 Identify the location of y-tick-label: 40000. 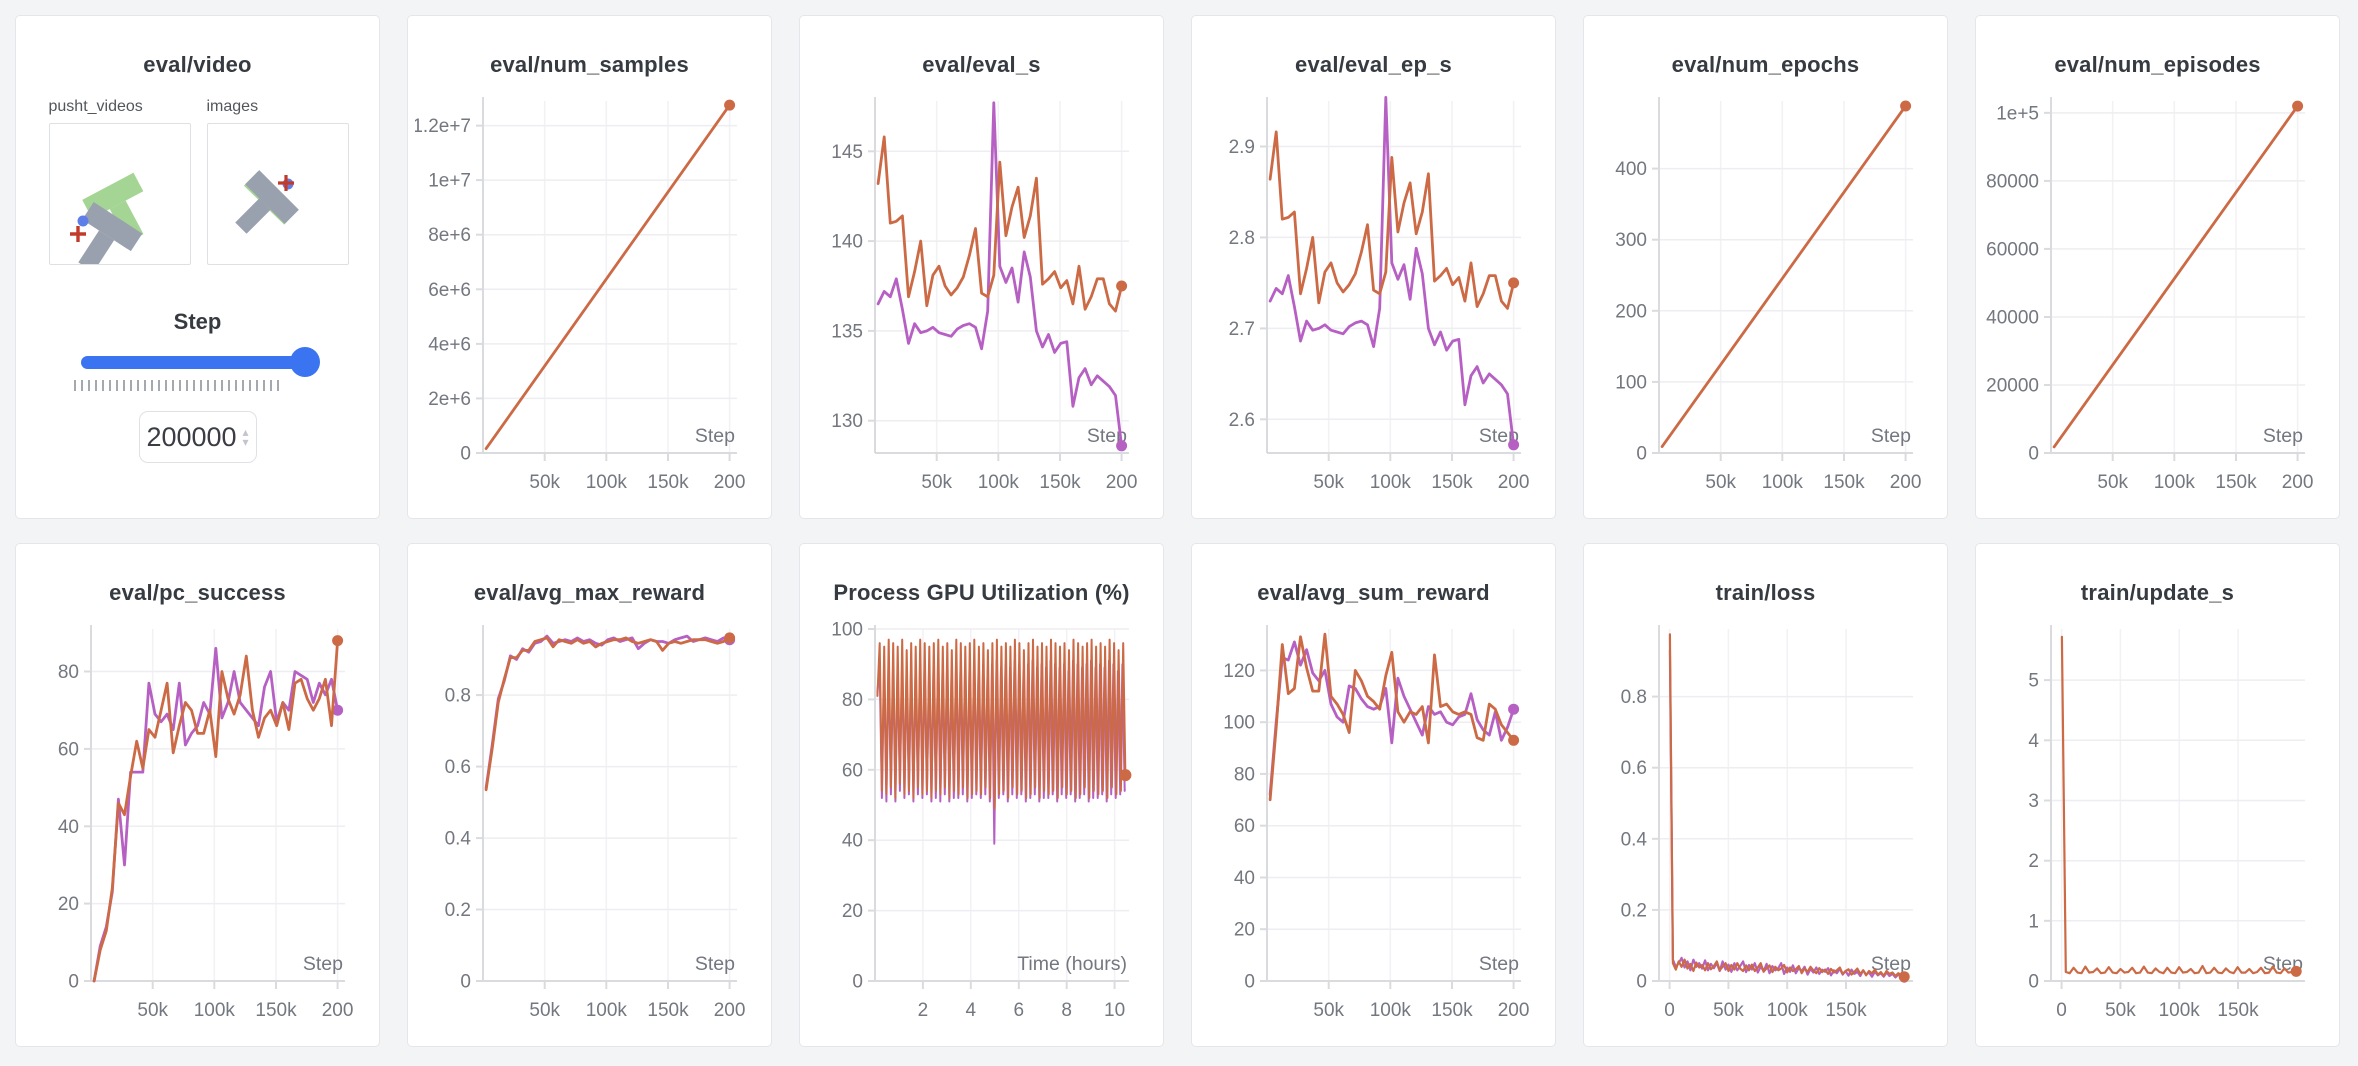
(2012, 318).